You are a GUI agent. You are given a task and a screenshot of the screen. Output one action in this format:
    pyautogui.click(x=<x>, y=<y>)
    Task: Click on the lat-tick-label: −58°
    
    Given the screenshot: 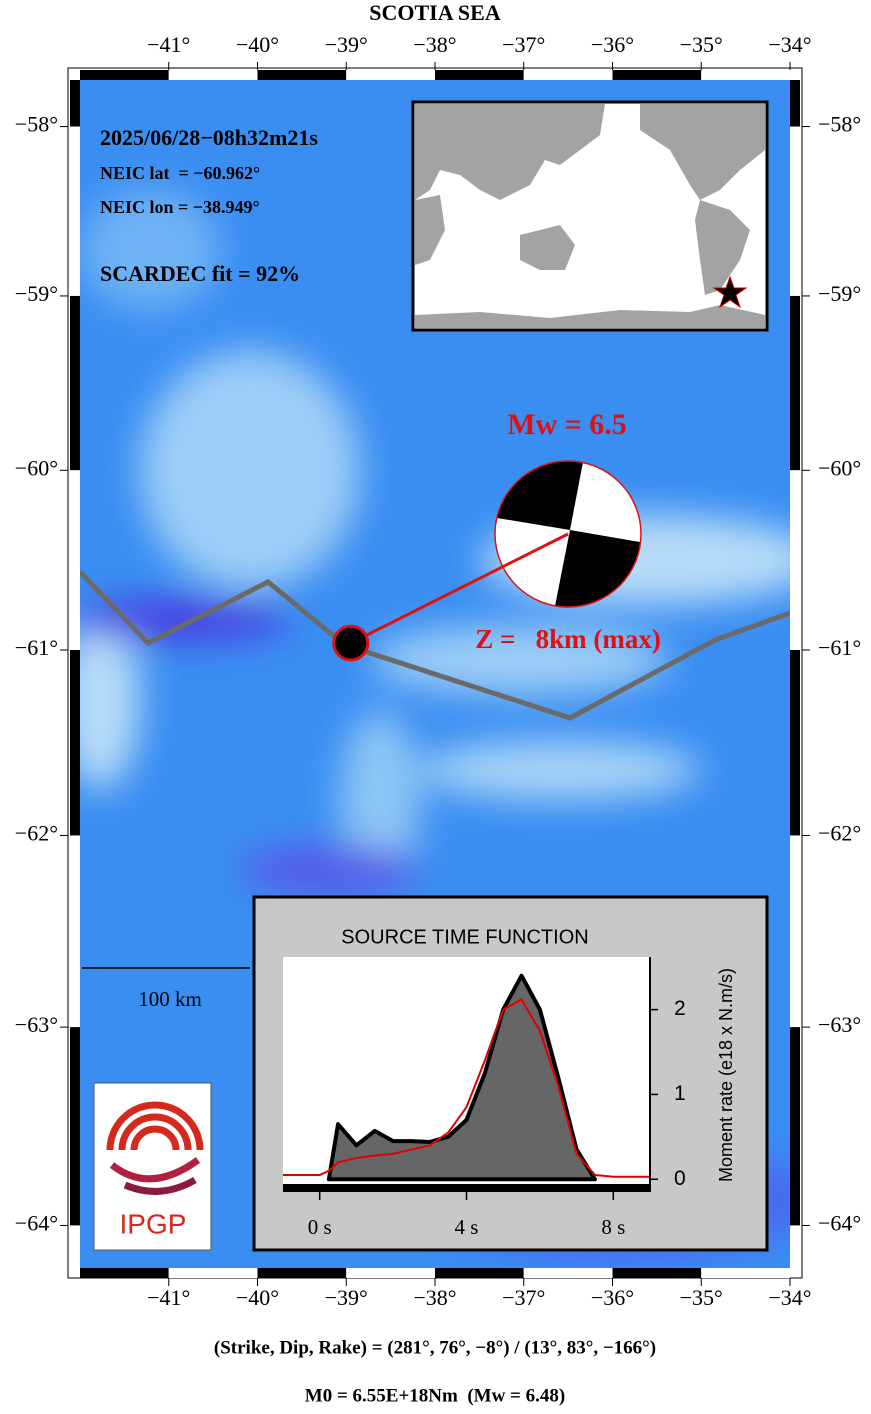 What is the action you would take?
    pyautogui.click(x=839, y=124)
    